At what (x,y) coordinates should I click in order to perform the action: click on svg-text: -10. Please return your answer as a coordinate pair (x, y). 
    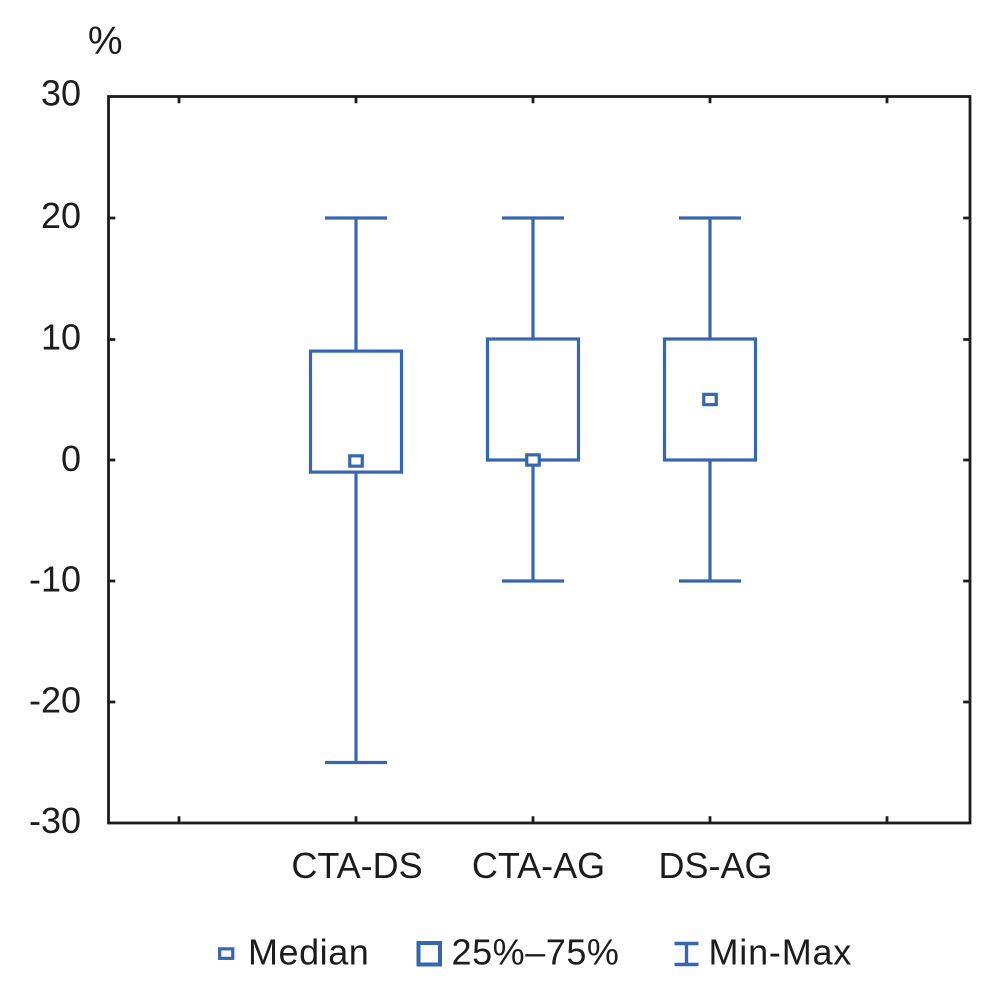
    Looking at the image, I should click on (55, 579).